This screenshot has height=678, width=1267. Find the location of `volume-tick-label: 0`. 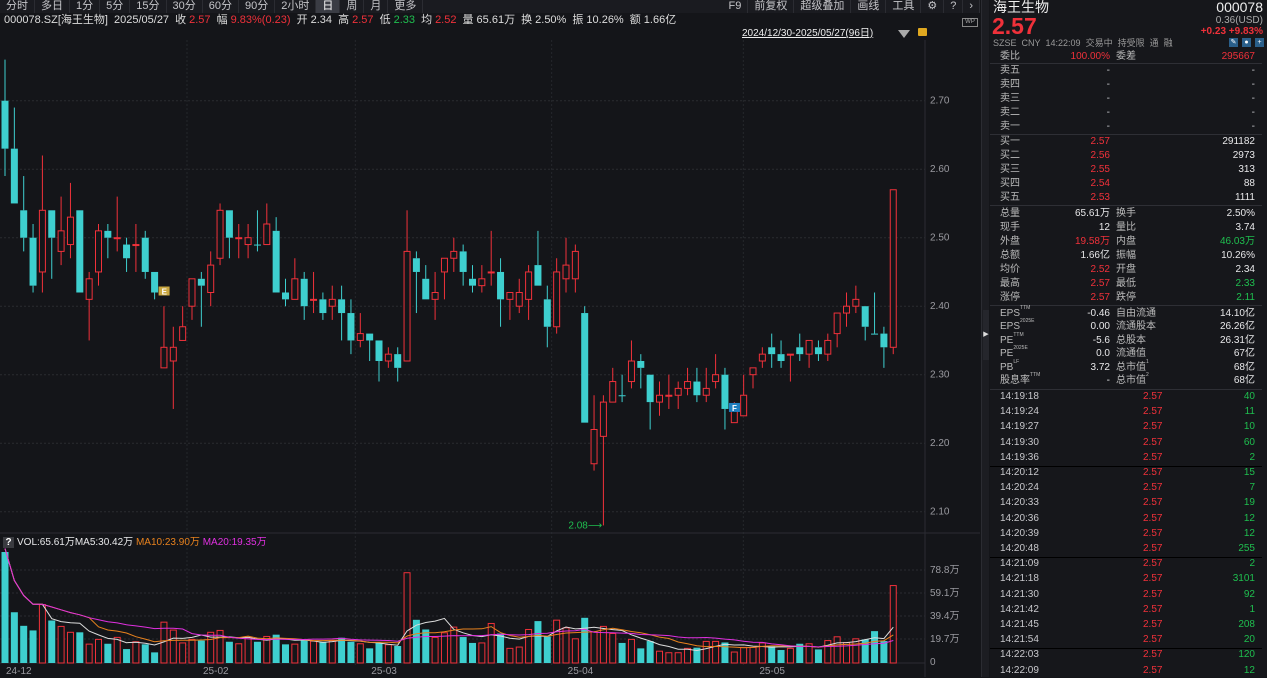

volume-tick-label: 0 is located at coordinates (933, 662).